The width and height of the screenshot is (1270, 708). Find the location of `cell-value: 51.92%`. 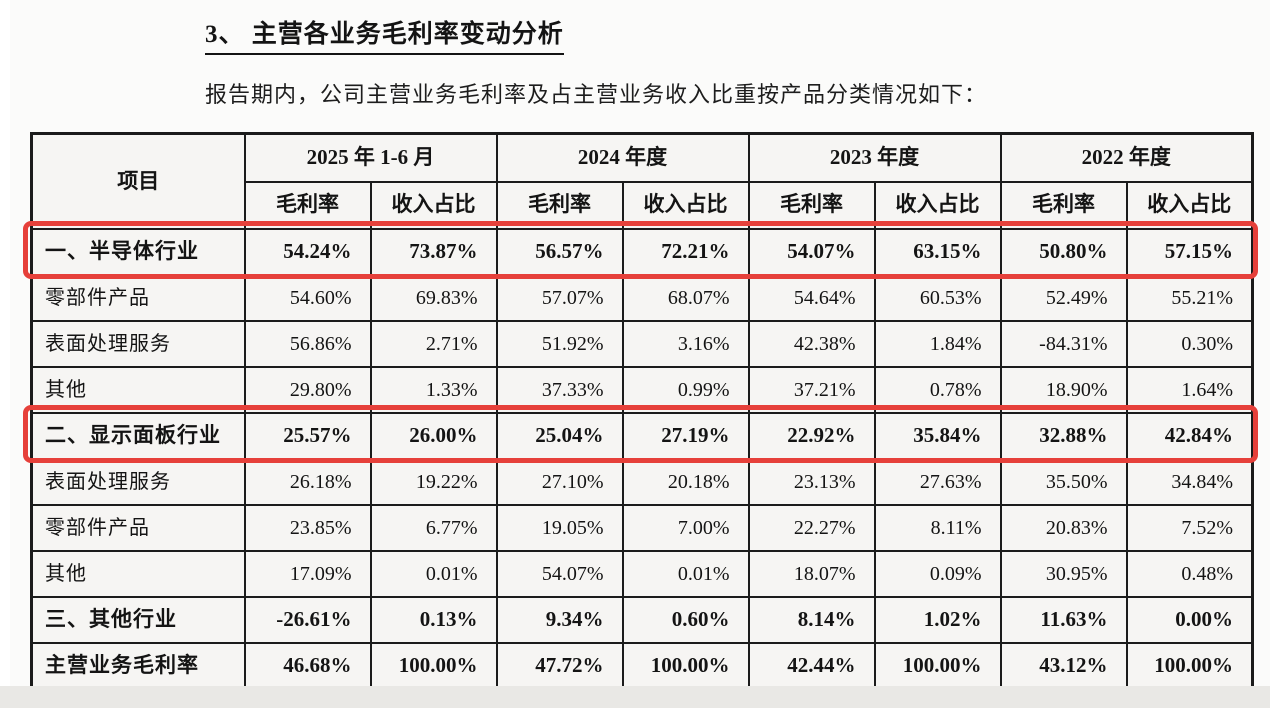

cell-value: 51.92% is located at coordinates (559, 343).